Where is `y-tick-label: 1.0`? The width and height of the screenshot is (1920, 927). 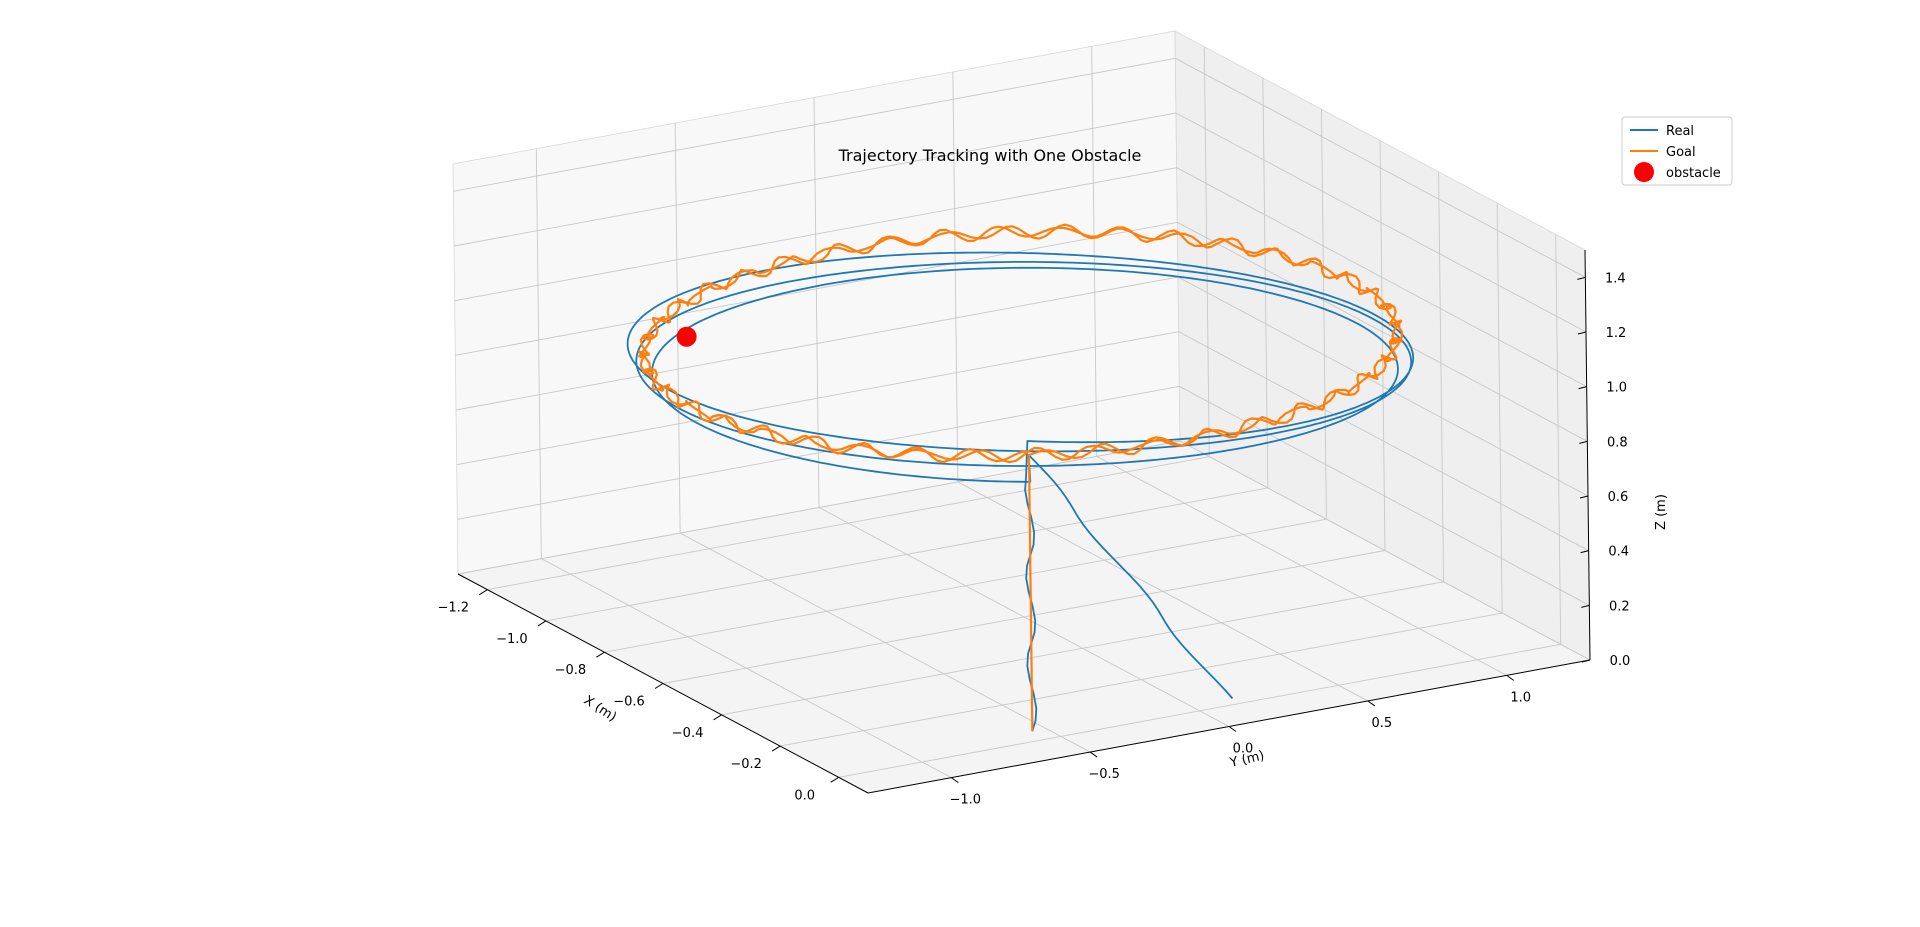 y-tick-label: 1.0 is located at coordinates (1520, 697).